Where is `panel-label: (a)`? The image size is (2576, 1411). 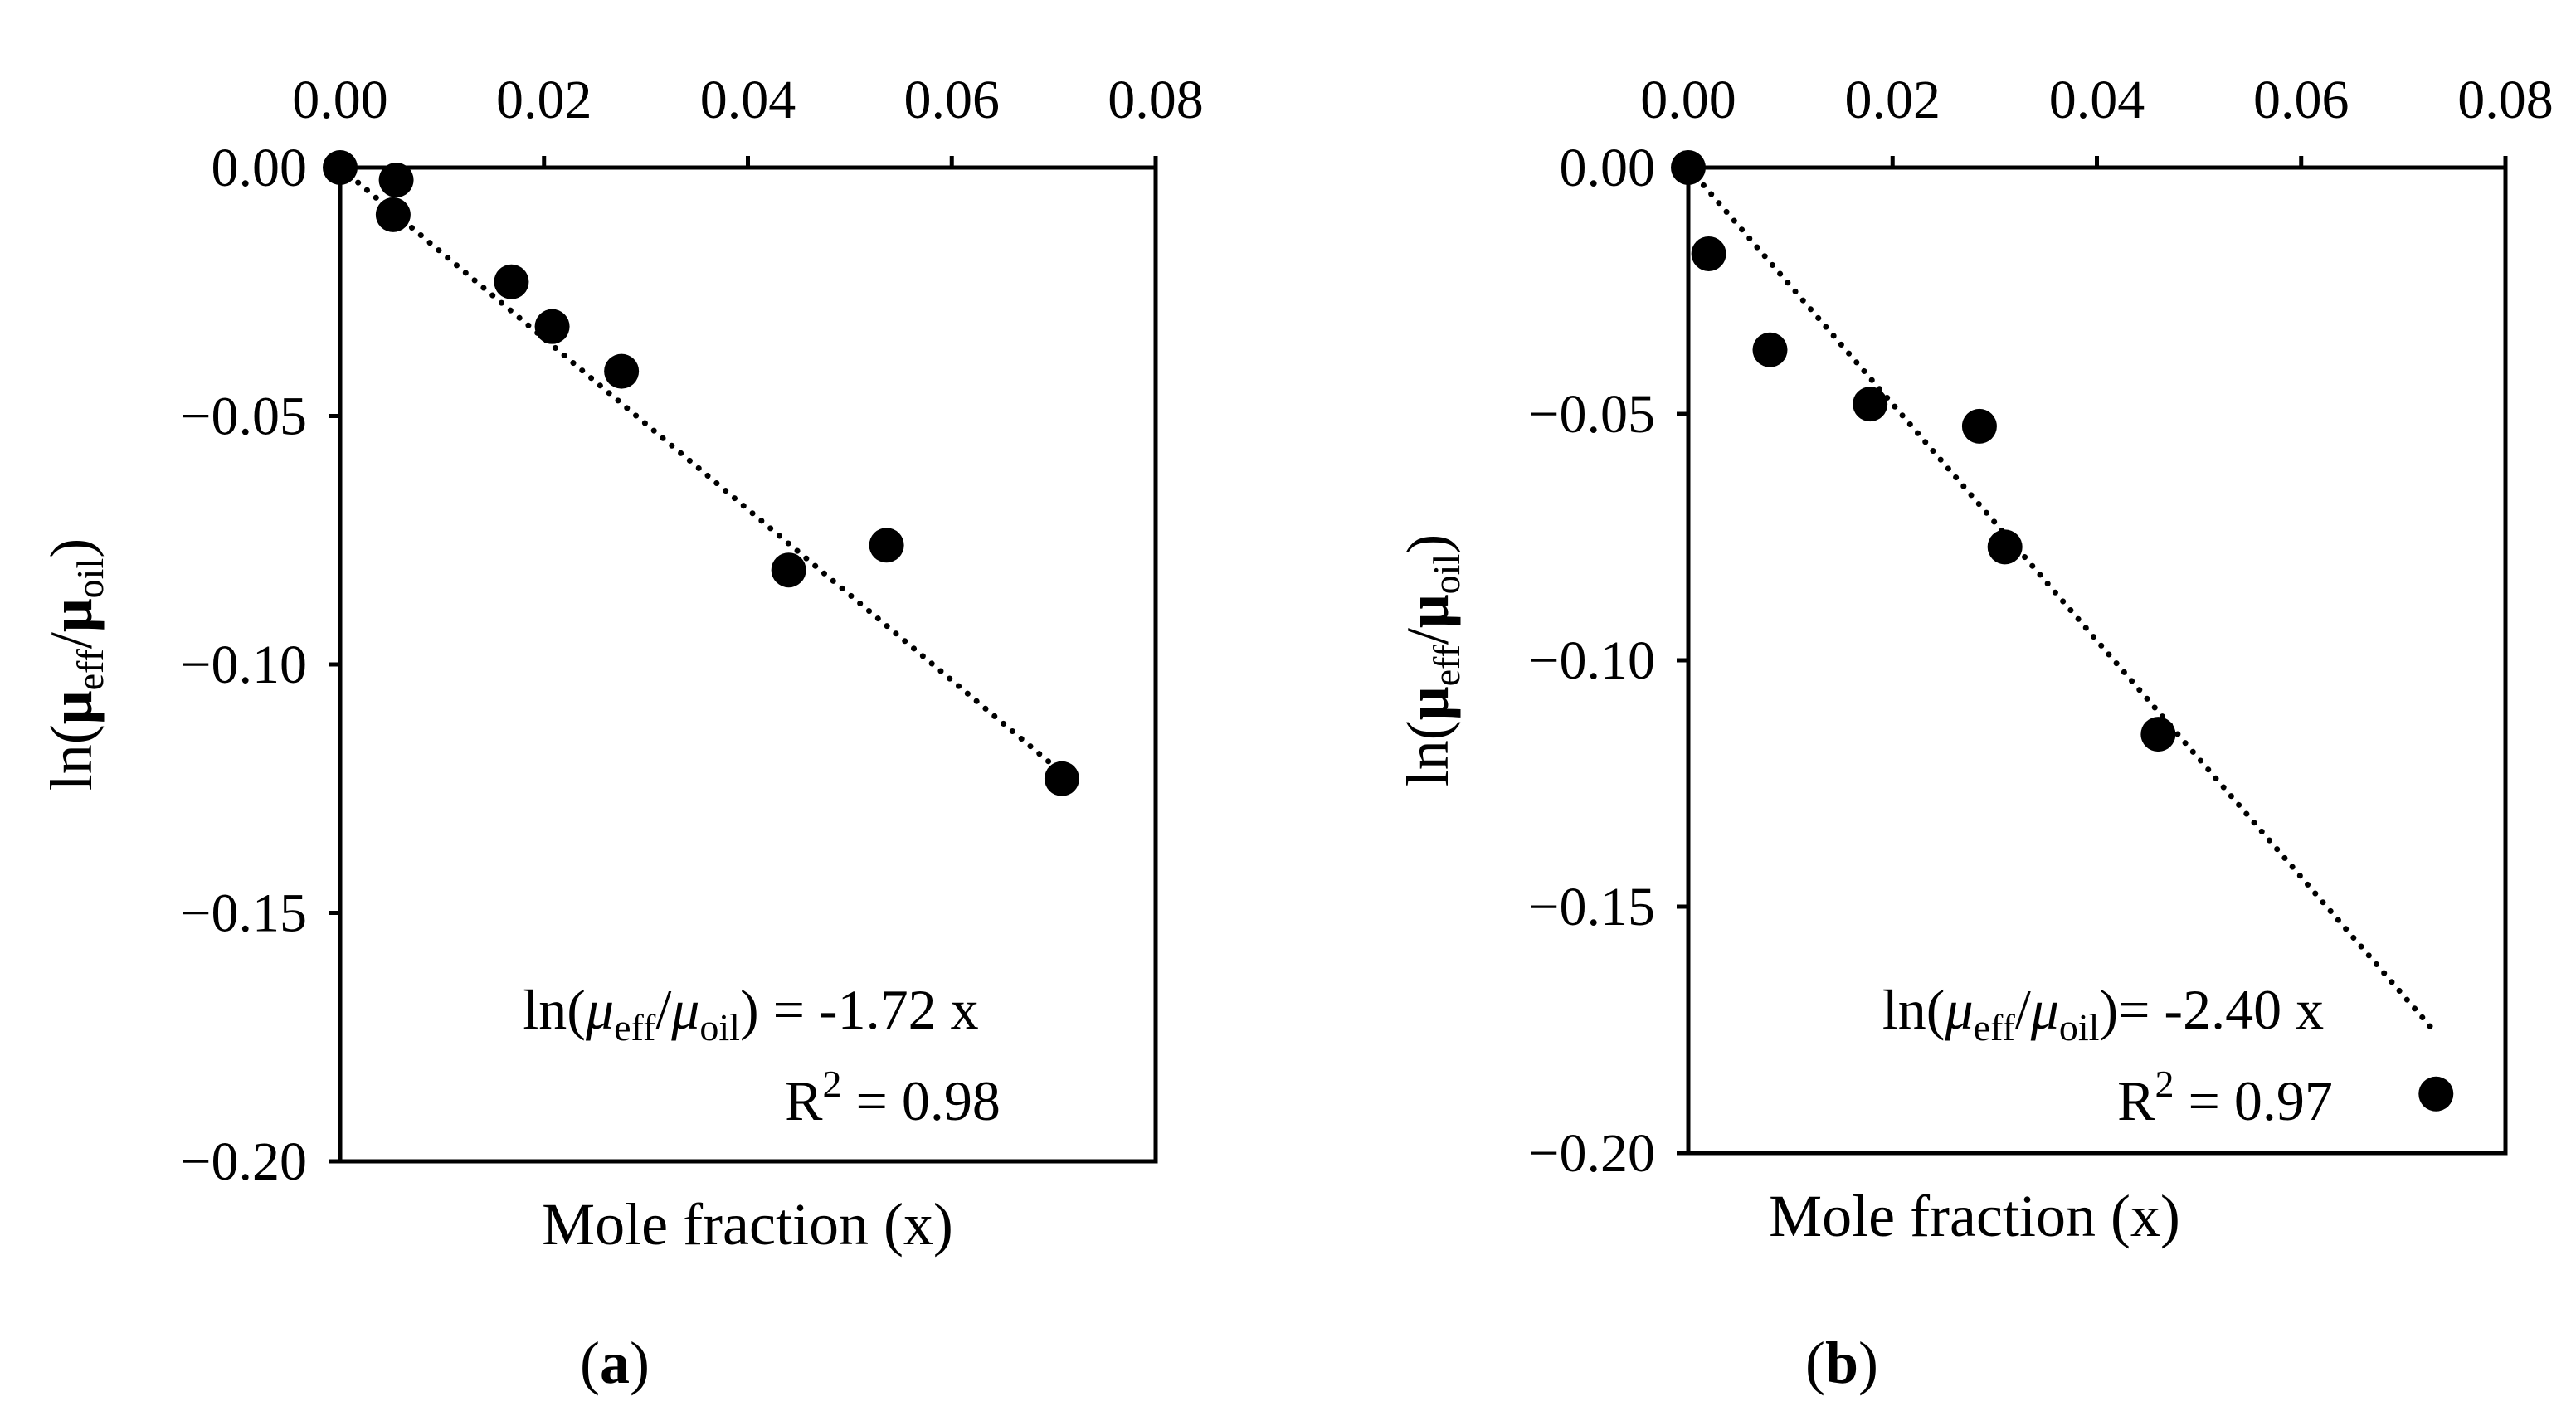
panel-label: (a) is located at coordinates (615, 1363).